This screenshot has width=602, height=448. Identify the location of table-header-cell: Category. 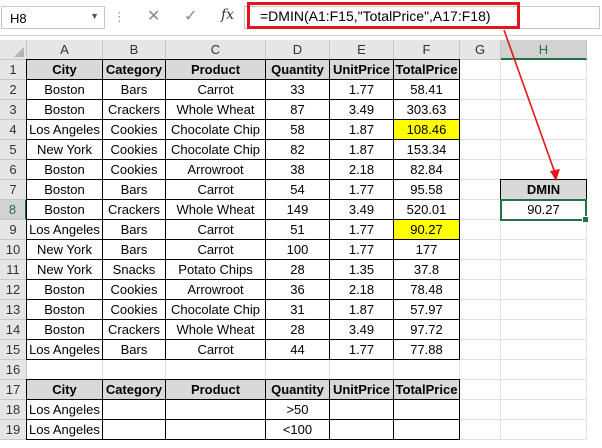
(134, 69).